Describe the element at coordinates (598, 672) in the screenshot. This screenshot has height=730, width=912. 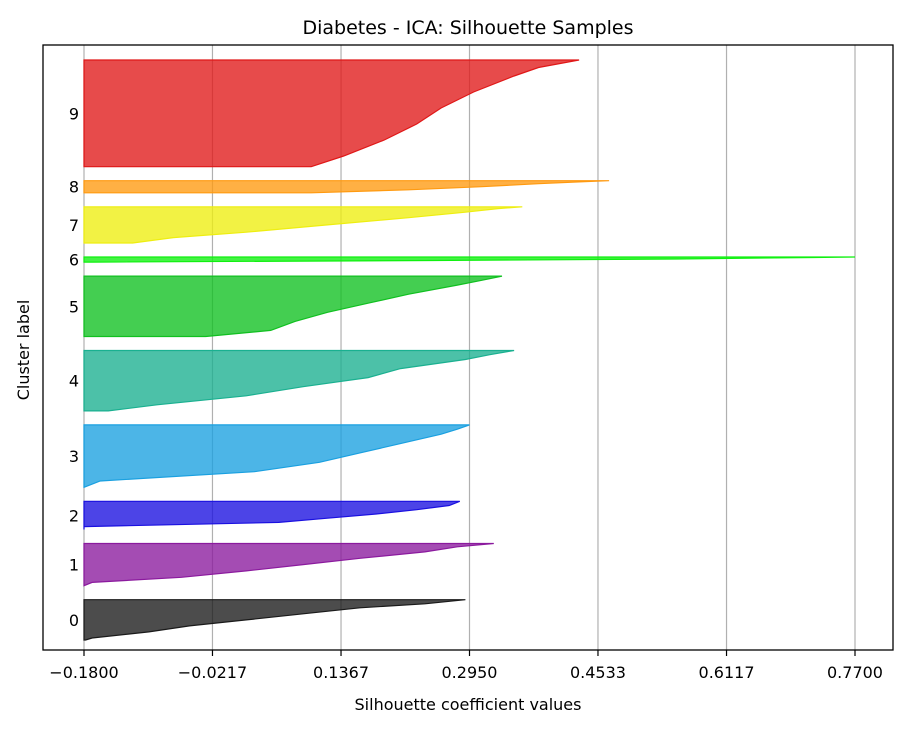
I see `x-tick-label: 0.4533` at that location.